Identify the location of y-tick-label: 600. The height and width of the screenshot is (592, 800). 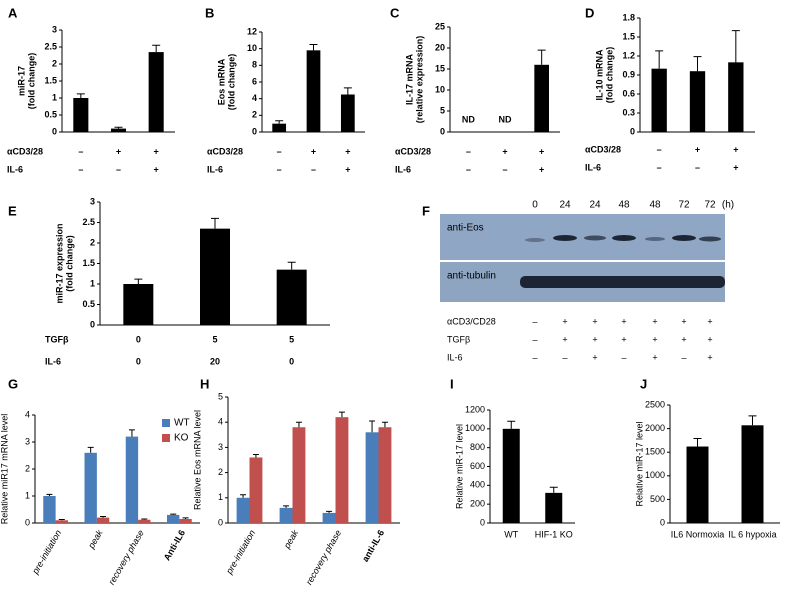
(477, 466).